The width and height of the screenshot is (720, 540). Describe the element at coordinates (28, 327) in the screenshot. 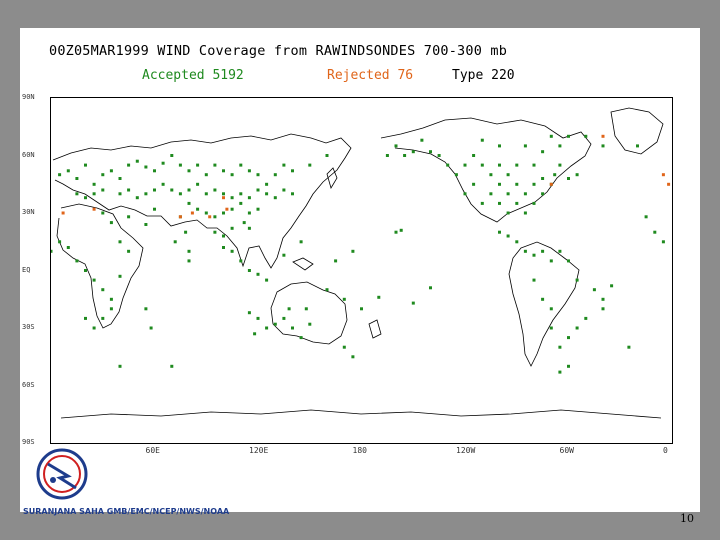

I see `latitude-label: 30S` at that location.